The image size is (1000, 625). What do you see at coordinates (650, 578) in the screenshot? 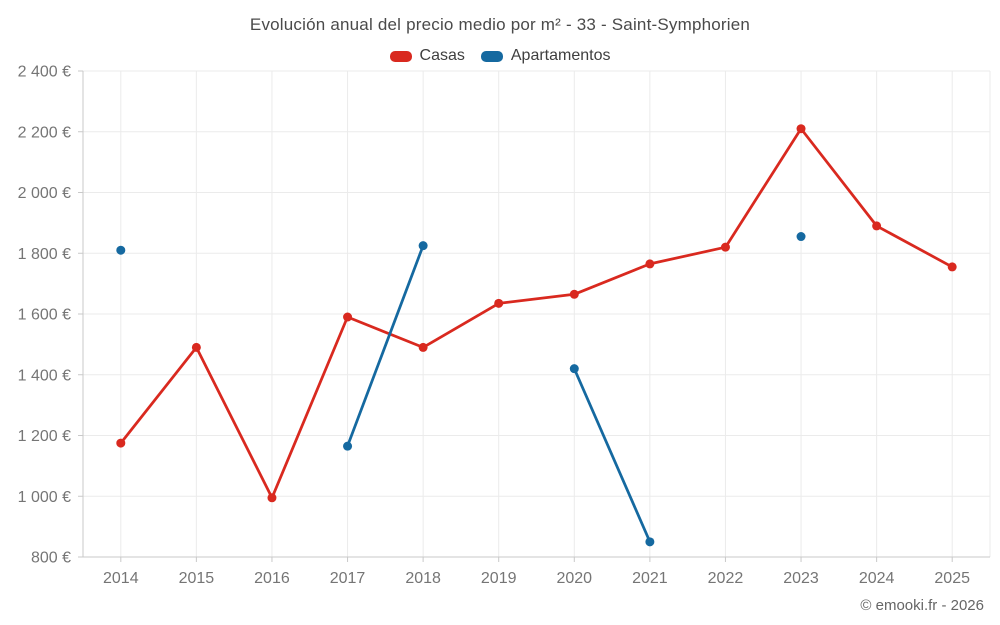
I see `x-axis-label: 2021` at bounding box center [650, 578].